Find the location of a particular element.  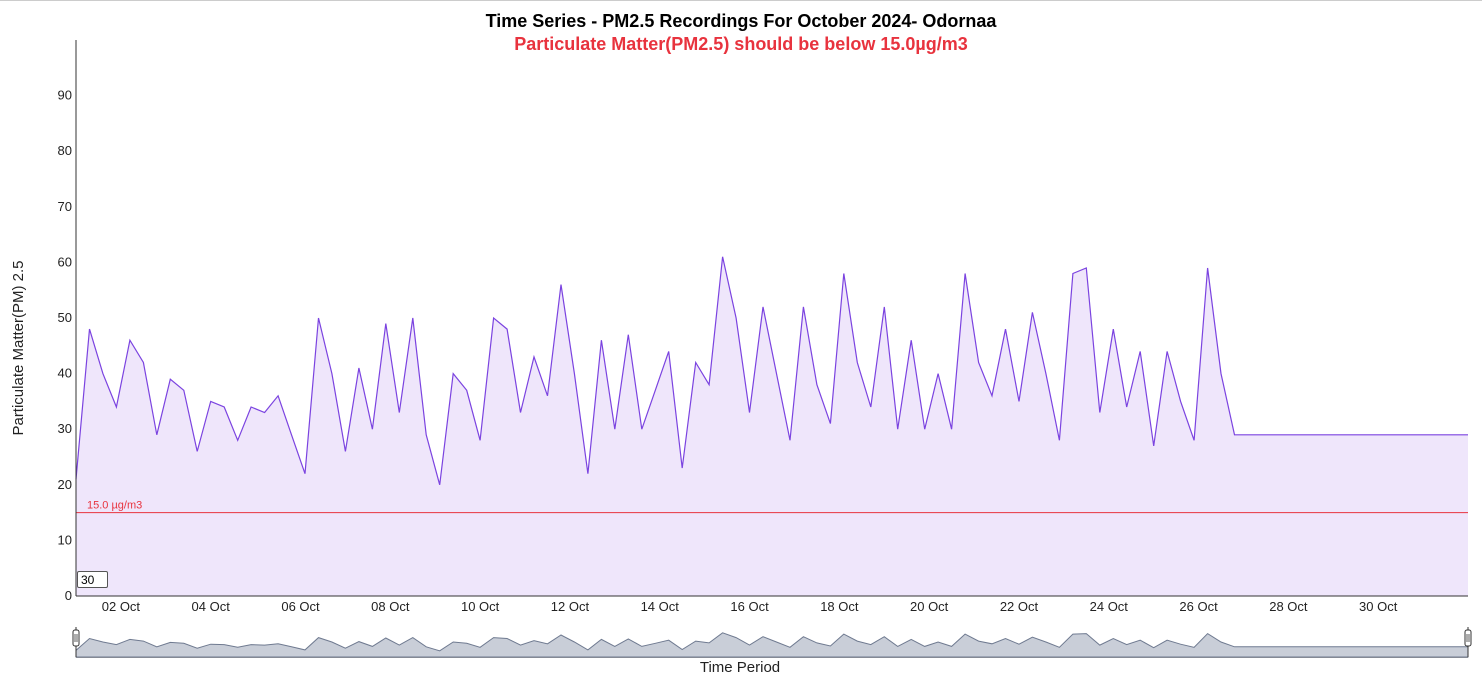

x-tick-label: 28 Oct is located at coordinates (1288, 606).